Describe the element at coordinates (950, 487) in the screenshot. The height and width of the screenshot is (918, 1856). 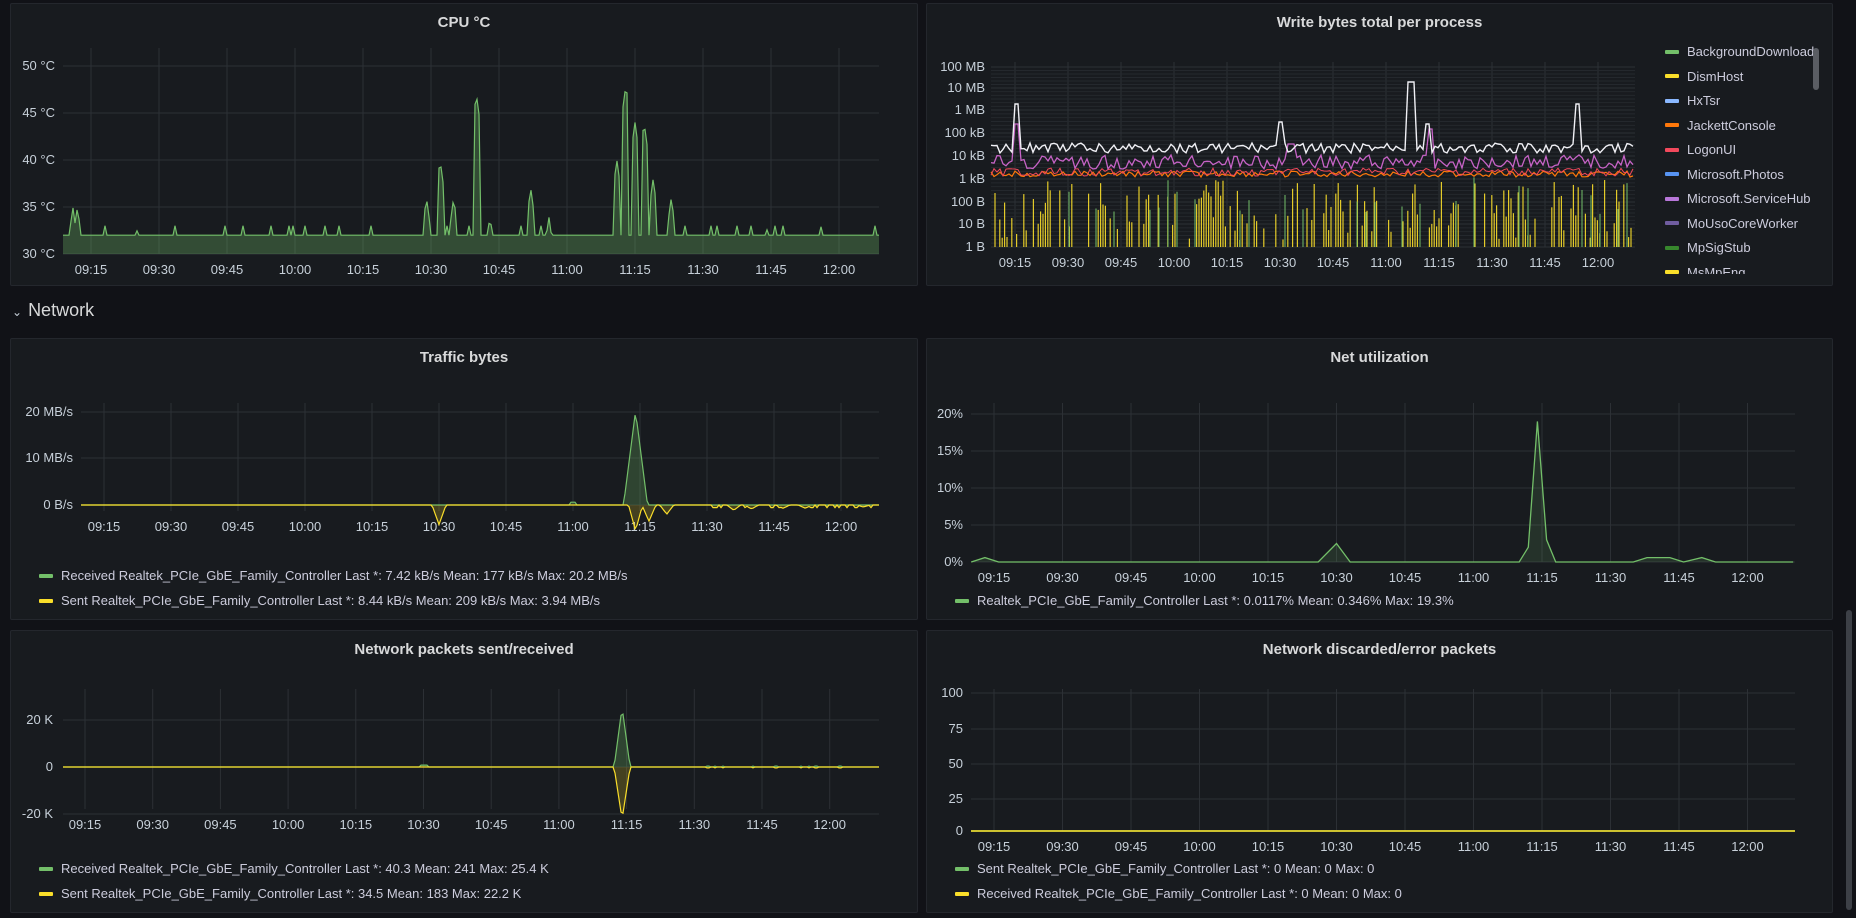
I see `y-tick-label: 10%` at that location.